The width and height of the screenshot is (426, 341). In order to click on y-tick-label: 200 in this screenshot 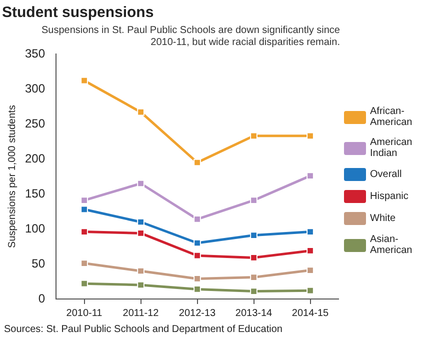, I will do `click(35, 158)`.